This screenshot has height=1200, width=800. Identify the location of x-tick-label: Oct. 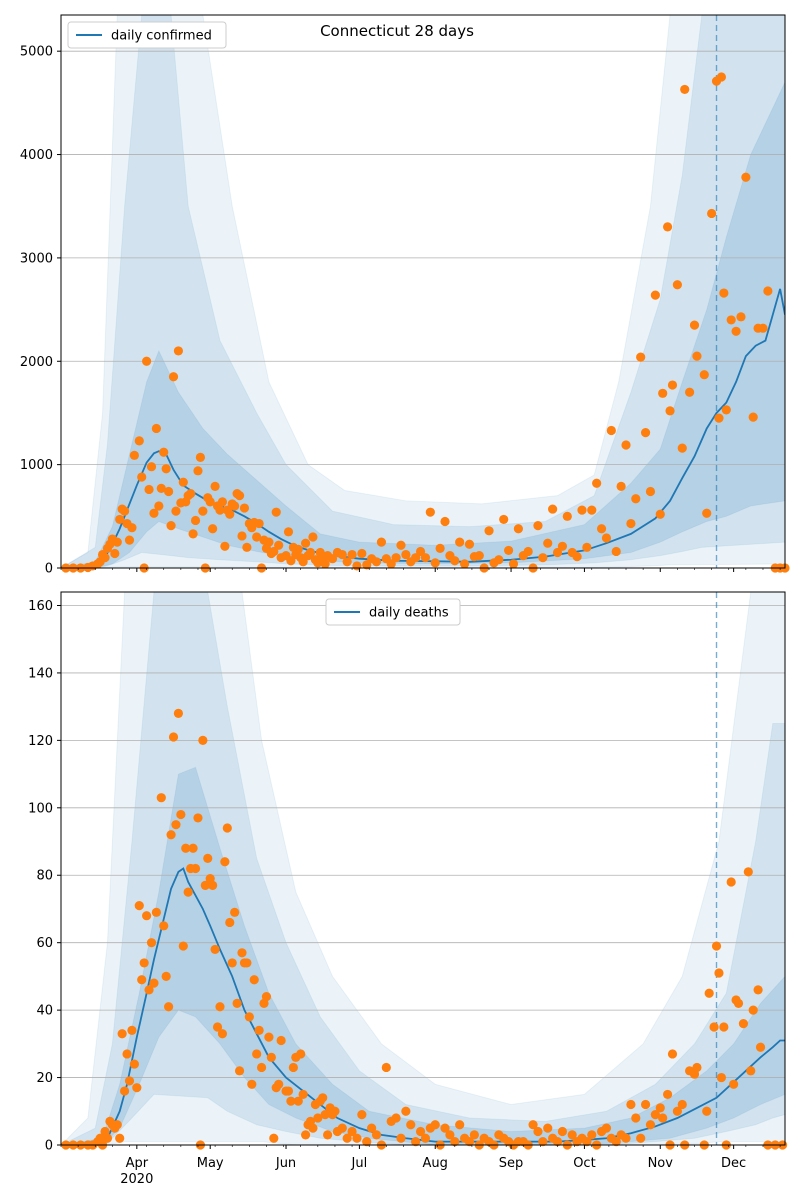
(584, 1163).